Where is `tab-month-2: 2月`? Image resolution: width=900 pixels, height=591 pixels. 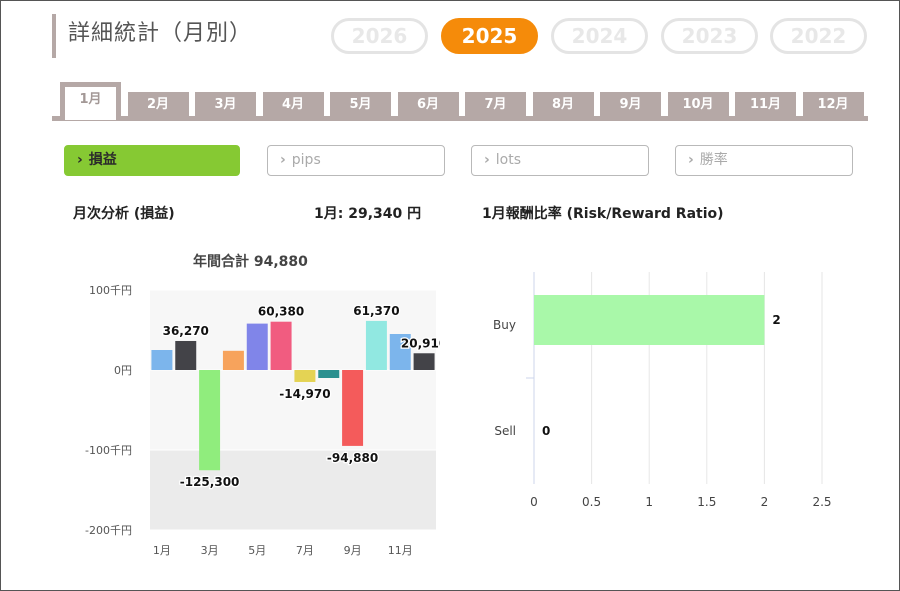 tab-month-2: 2月 is located at coordinates (158, 106).